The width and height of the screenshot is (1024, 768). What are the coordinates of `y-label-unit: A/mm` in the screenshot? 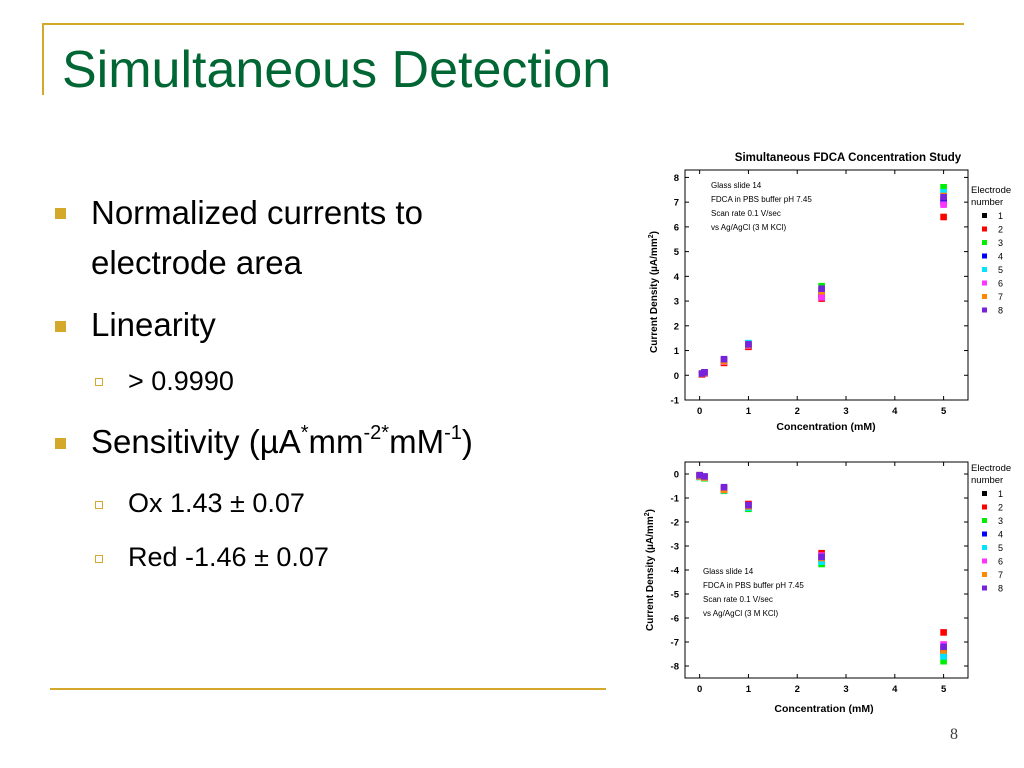 It's located at (654, 252).